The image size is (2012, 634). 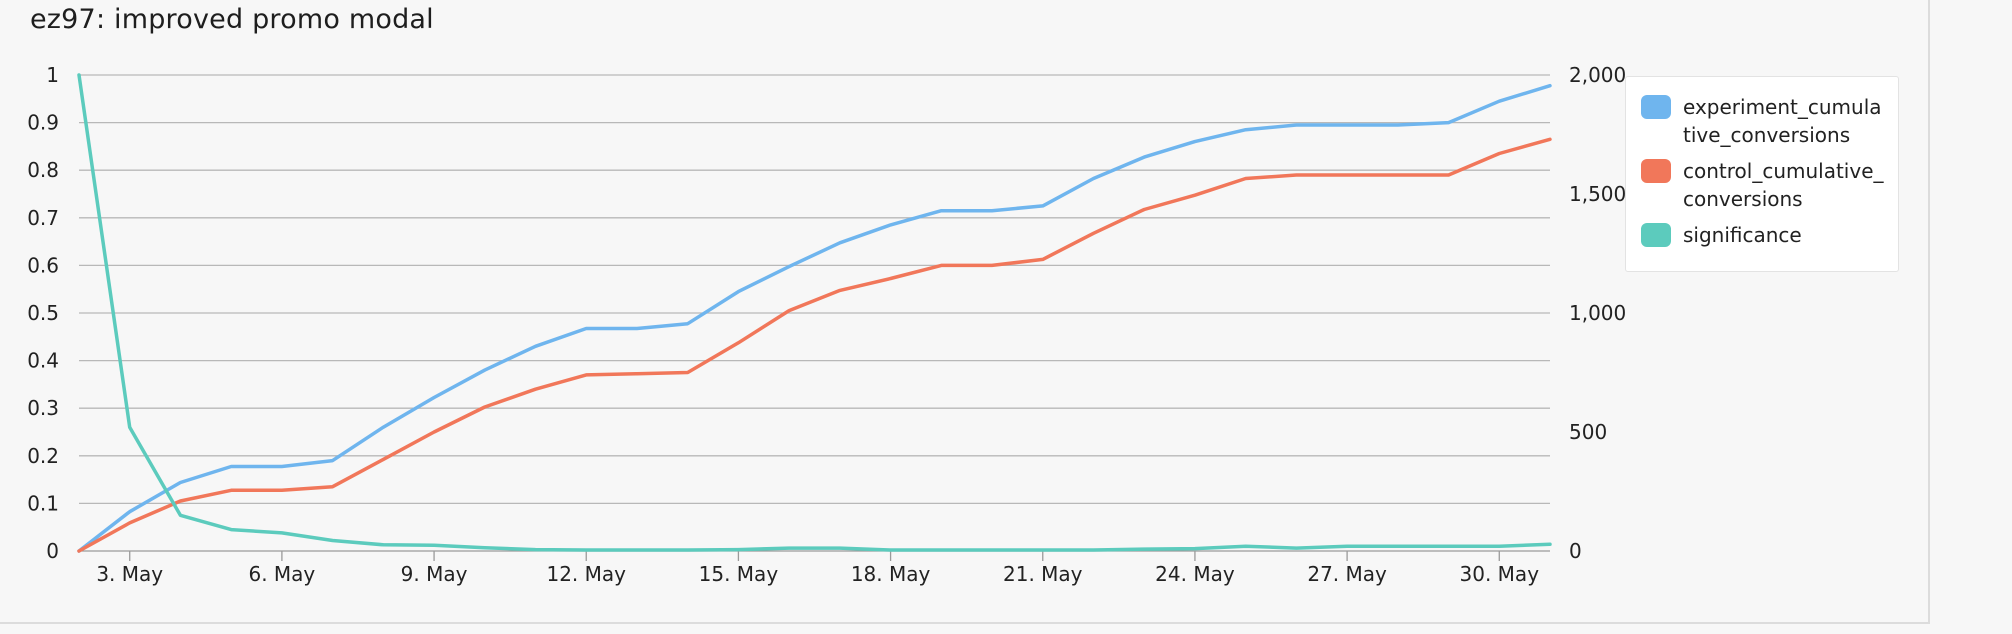 What do you see at coordinates (43, 503) in the screenshot?
I see `left-tick-label: 0.1` at bounding box center [43, 503].